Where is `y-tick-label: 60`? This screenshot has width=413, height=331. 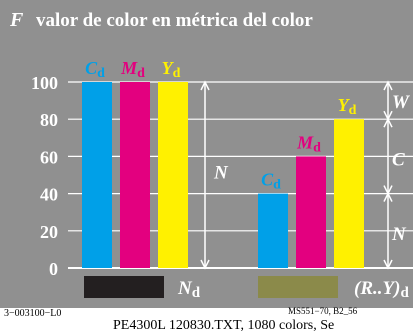 y-tick-label: 60 is located at coordinates (49, 157).